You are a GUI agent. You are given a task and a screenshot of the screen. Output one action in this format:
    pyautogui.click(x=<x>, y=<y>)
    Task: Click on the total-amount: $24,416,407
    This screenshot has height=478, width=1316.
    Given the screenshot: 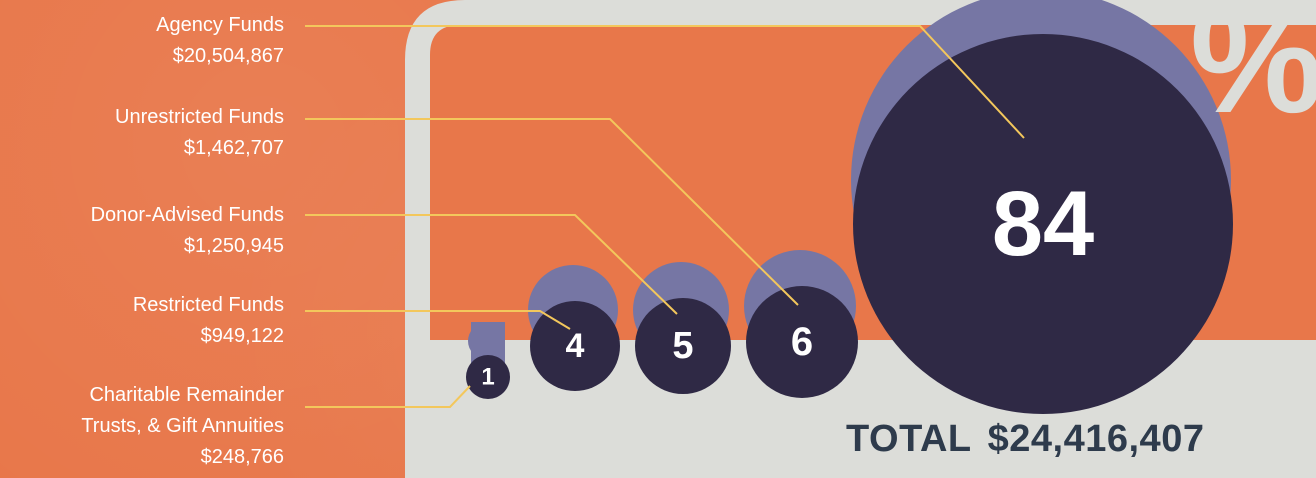 What is the action you would take?
    pyautogui.click(x=1096, y=439)
    